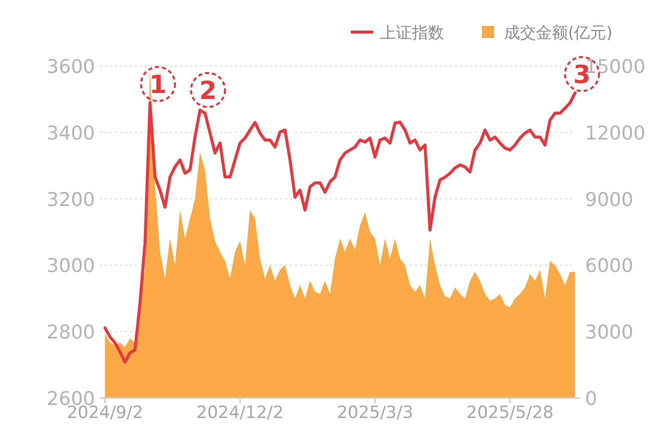  What do you see at coordinates (609, 199) in the screenshot?
I see `y2-tick-label: 9000` at bounding box center [609, 199].